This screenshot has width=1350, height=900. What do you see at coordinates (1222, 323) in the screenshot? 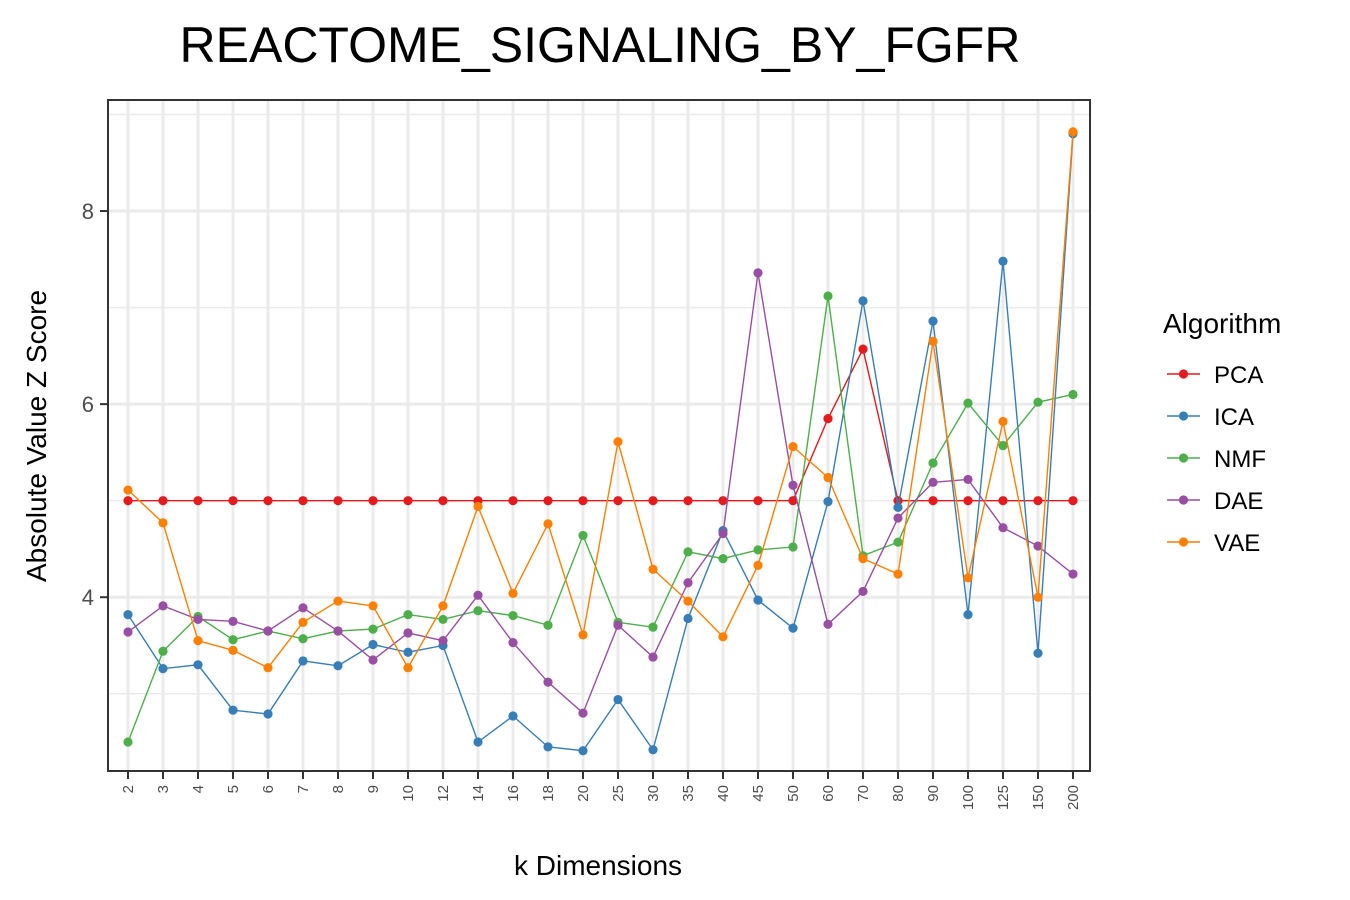
I see `legend-title: Algorithm` at bounding box center [1222, 323].